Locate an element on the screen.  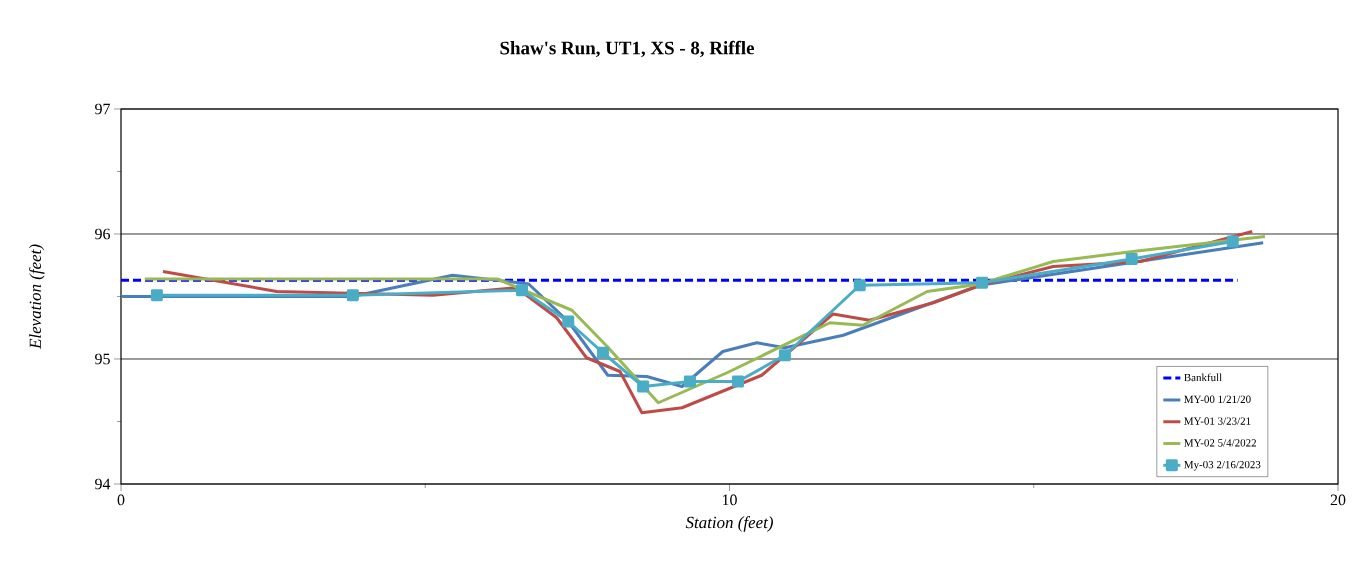
x-tick-label: 20 is located at coordinates (1338, 500).